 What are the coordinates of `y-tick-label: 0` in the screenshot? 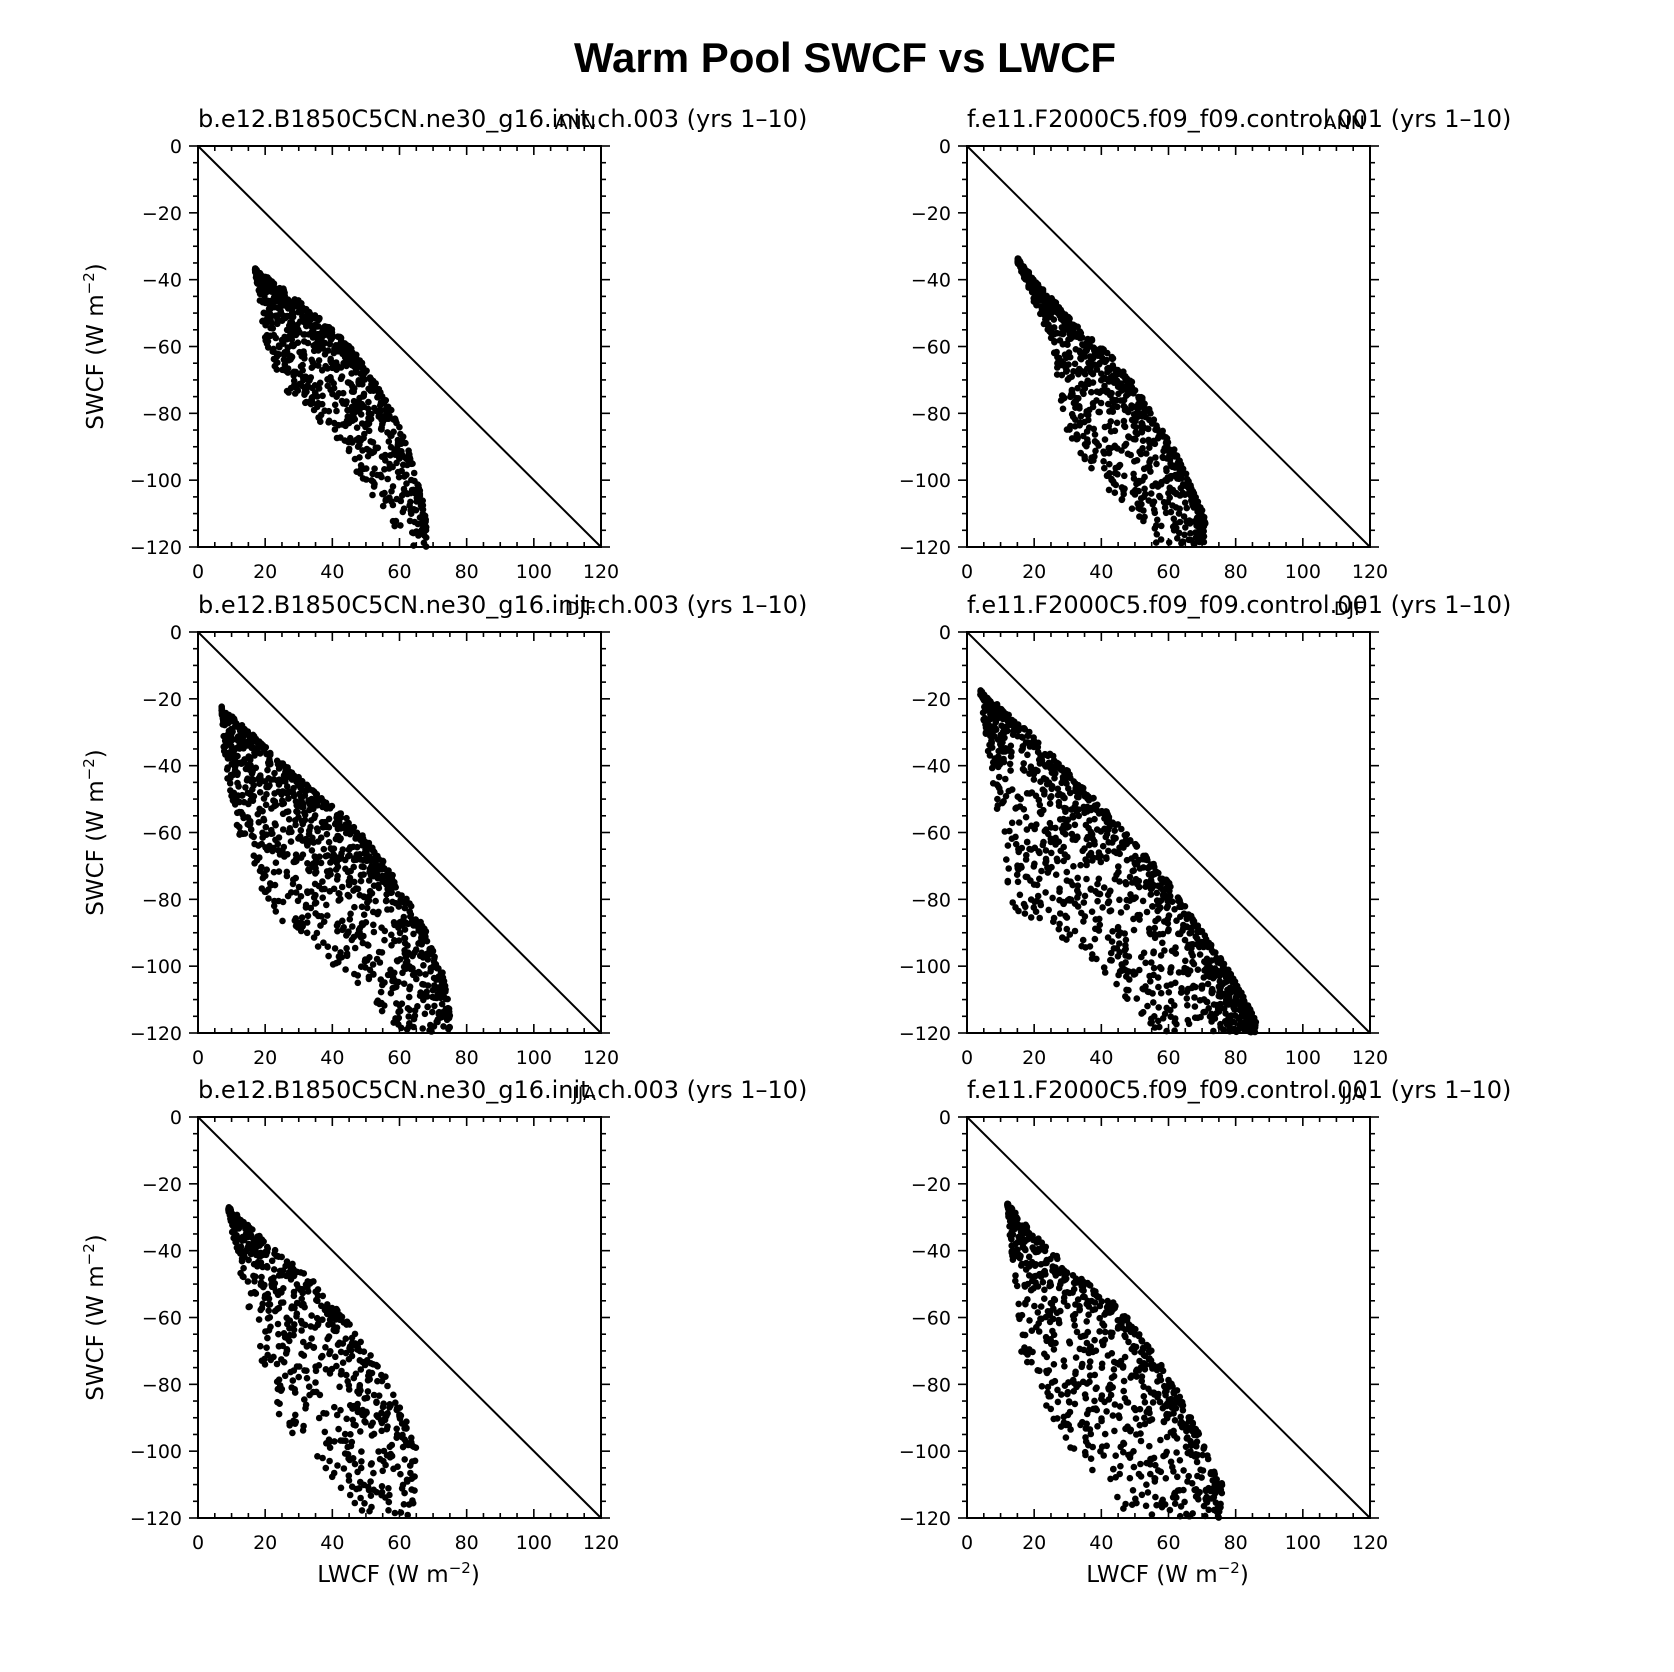 It's located at (176, 147).